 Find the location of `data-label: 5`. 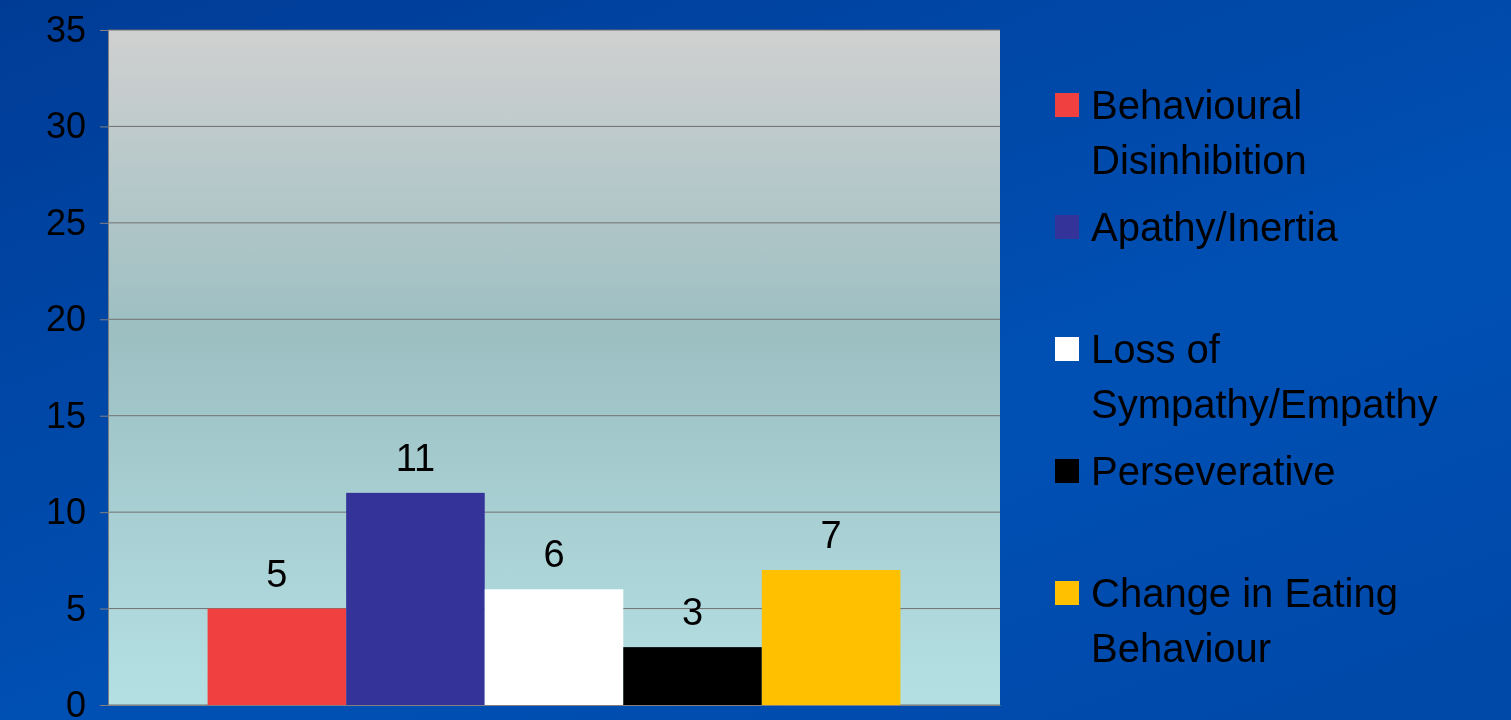

data-label: 5 is located at coordinates (277, 573).